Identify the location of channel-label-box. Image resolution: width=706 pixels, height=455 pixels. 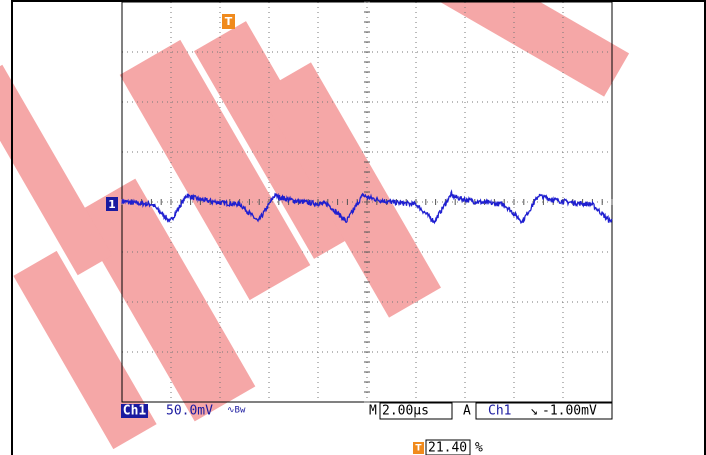
(134, 411).